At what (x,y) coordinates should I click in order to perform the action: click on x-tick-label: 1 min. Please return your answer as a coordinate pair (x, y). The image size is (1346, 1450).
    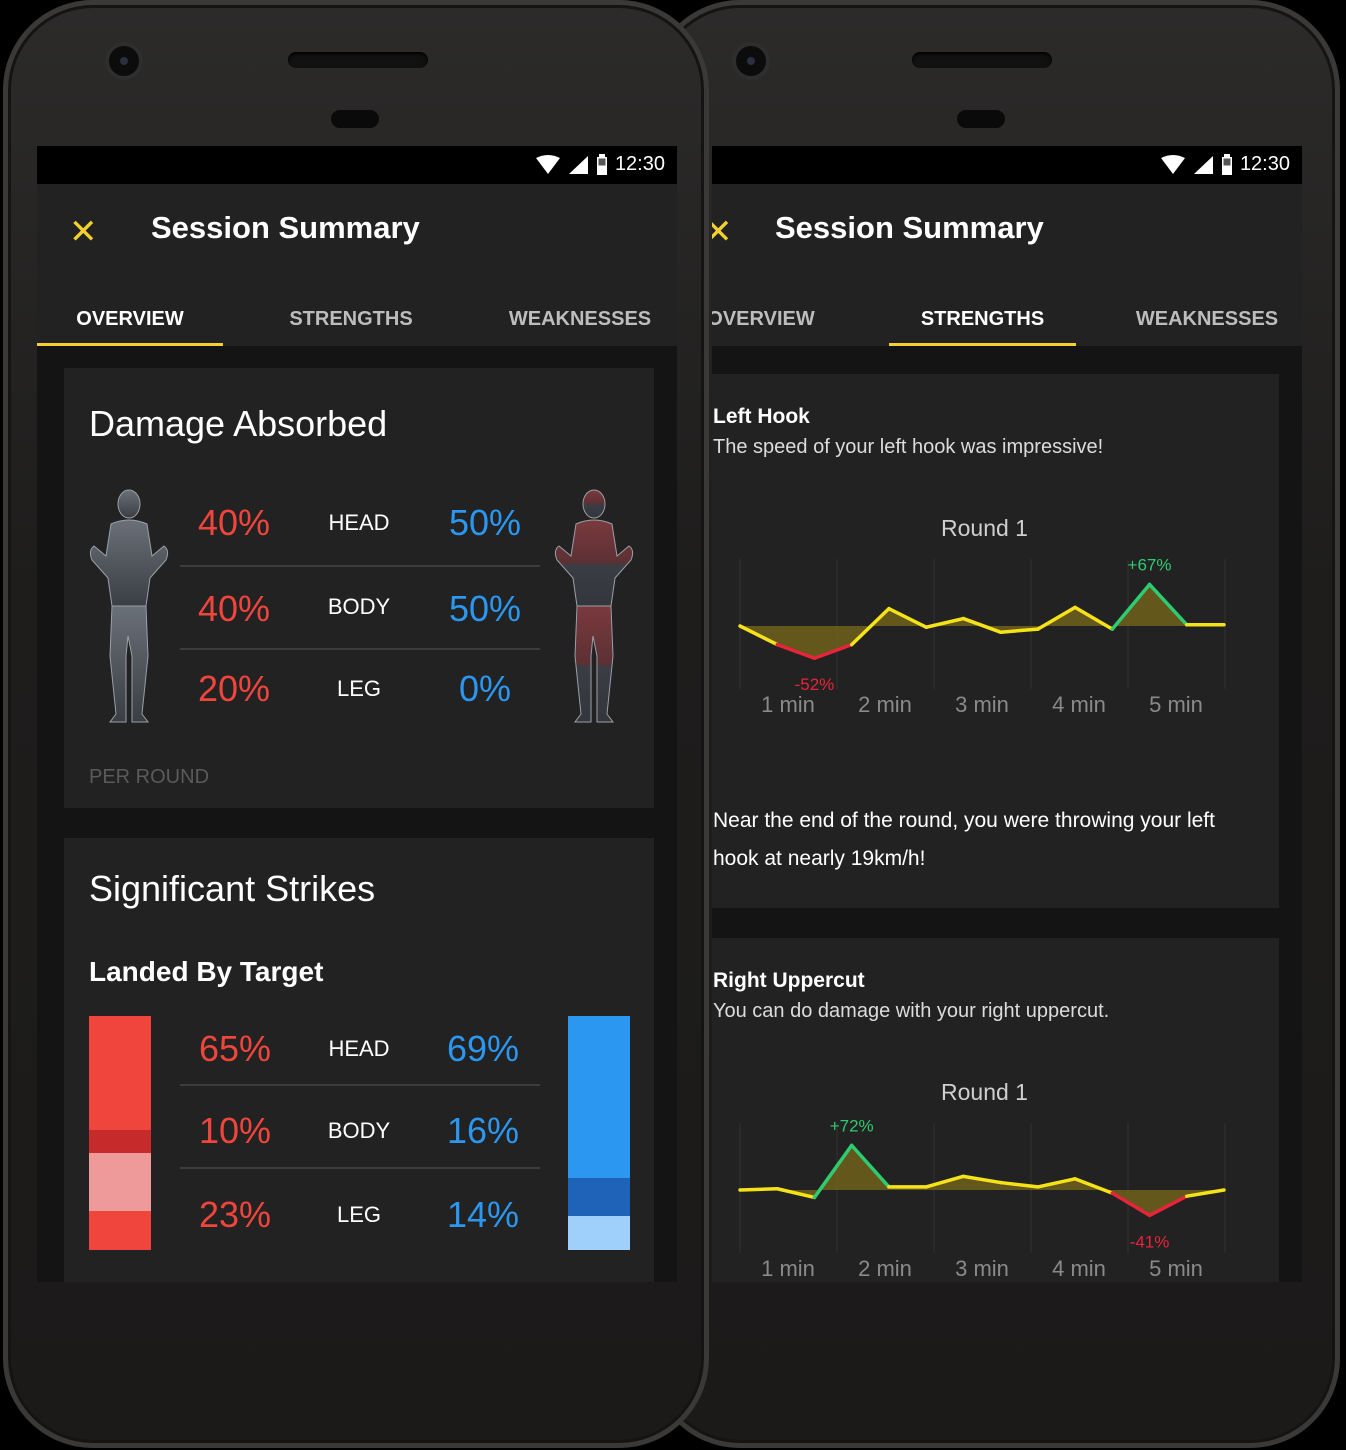
    Looking at the image, I should click on (788, 1268).